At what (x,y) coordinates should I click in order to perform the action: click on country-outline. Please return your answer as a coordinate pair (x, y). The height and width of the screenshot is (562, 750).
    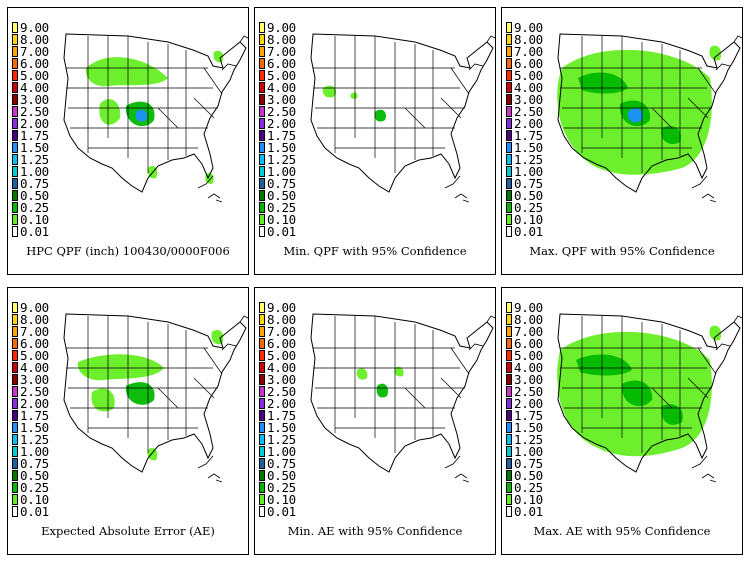
    Looking at the image, I should click on (402, 393).